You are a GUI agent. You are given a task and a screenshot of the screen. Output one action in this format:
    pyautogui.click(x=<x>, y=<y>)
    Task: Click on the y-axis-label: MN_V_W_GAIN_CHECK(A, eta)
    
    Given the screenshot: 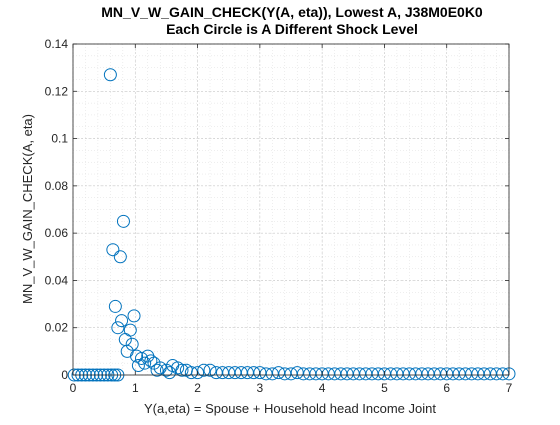 What is the action you would take?
    pyautogui.click(x=27, y=209)
    